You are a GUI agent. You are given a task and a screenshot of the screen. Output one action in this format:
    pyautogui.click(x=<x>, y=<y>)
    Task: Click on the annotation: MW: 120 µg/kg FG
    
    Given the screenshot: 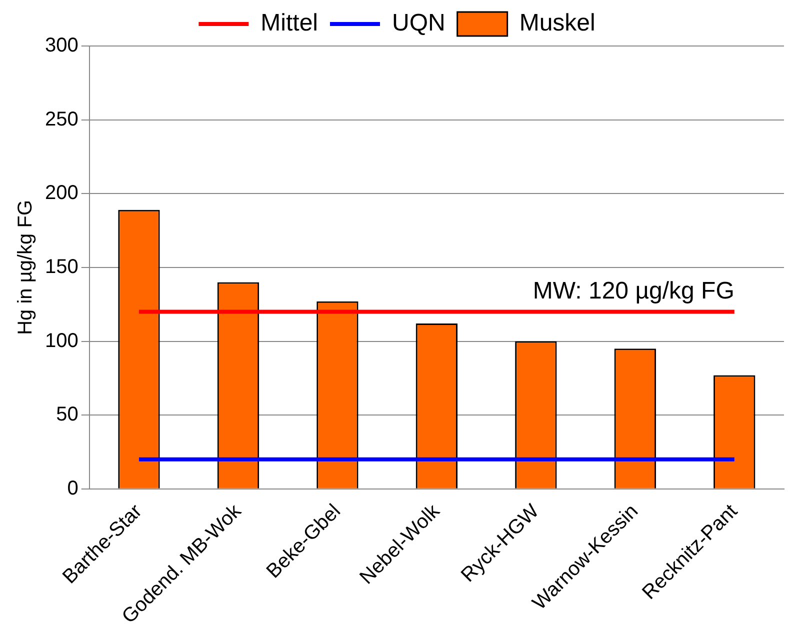 What is the action you would take?
    pyautogui.click(x=633, y=290)
    